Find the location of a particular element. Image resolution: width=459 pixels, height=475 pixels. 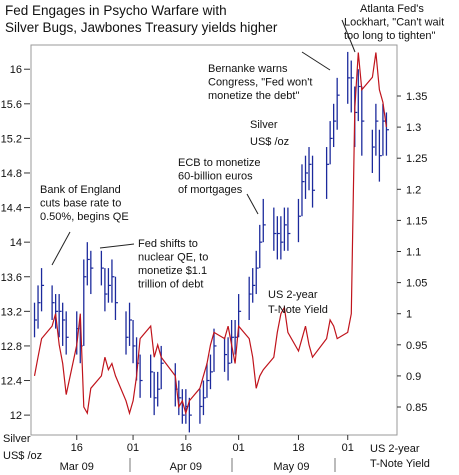

annotation: 0.50%, begins QE is located at coordinates (84, 217).